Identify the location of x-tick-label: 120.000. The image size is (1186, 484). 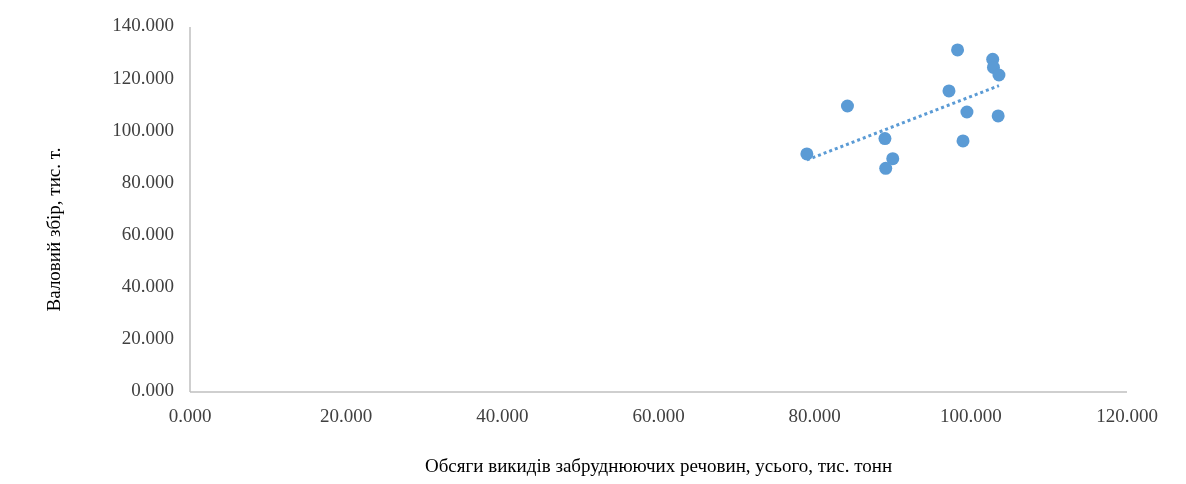
(1127, 415).